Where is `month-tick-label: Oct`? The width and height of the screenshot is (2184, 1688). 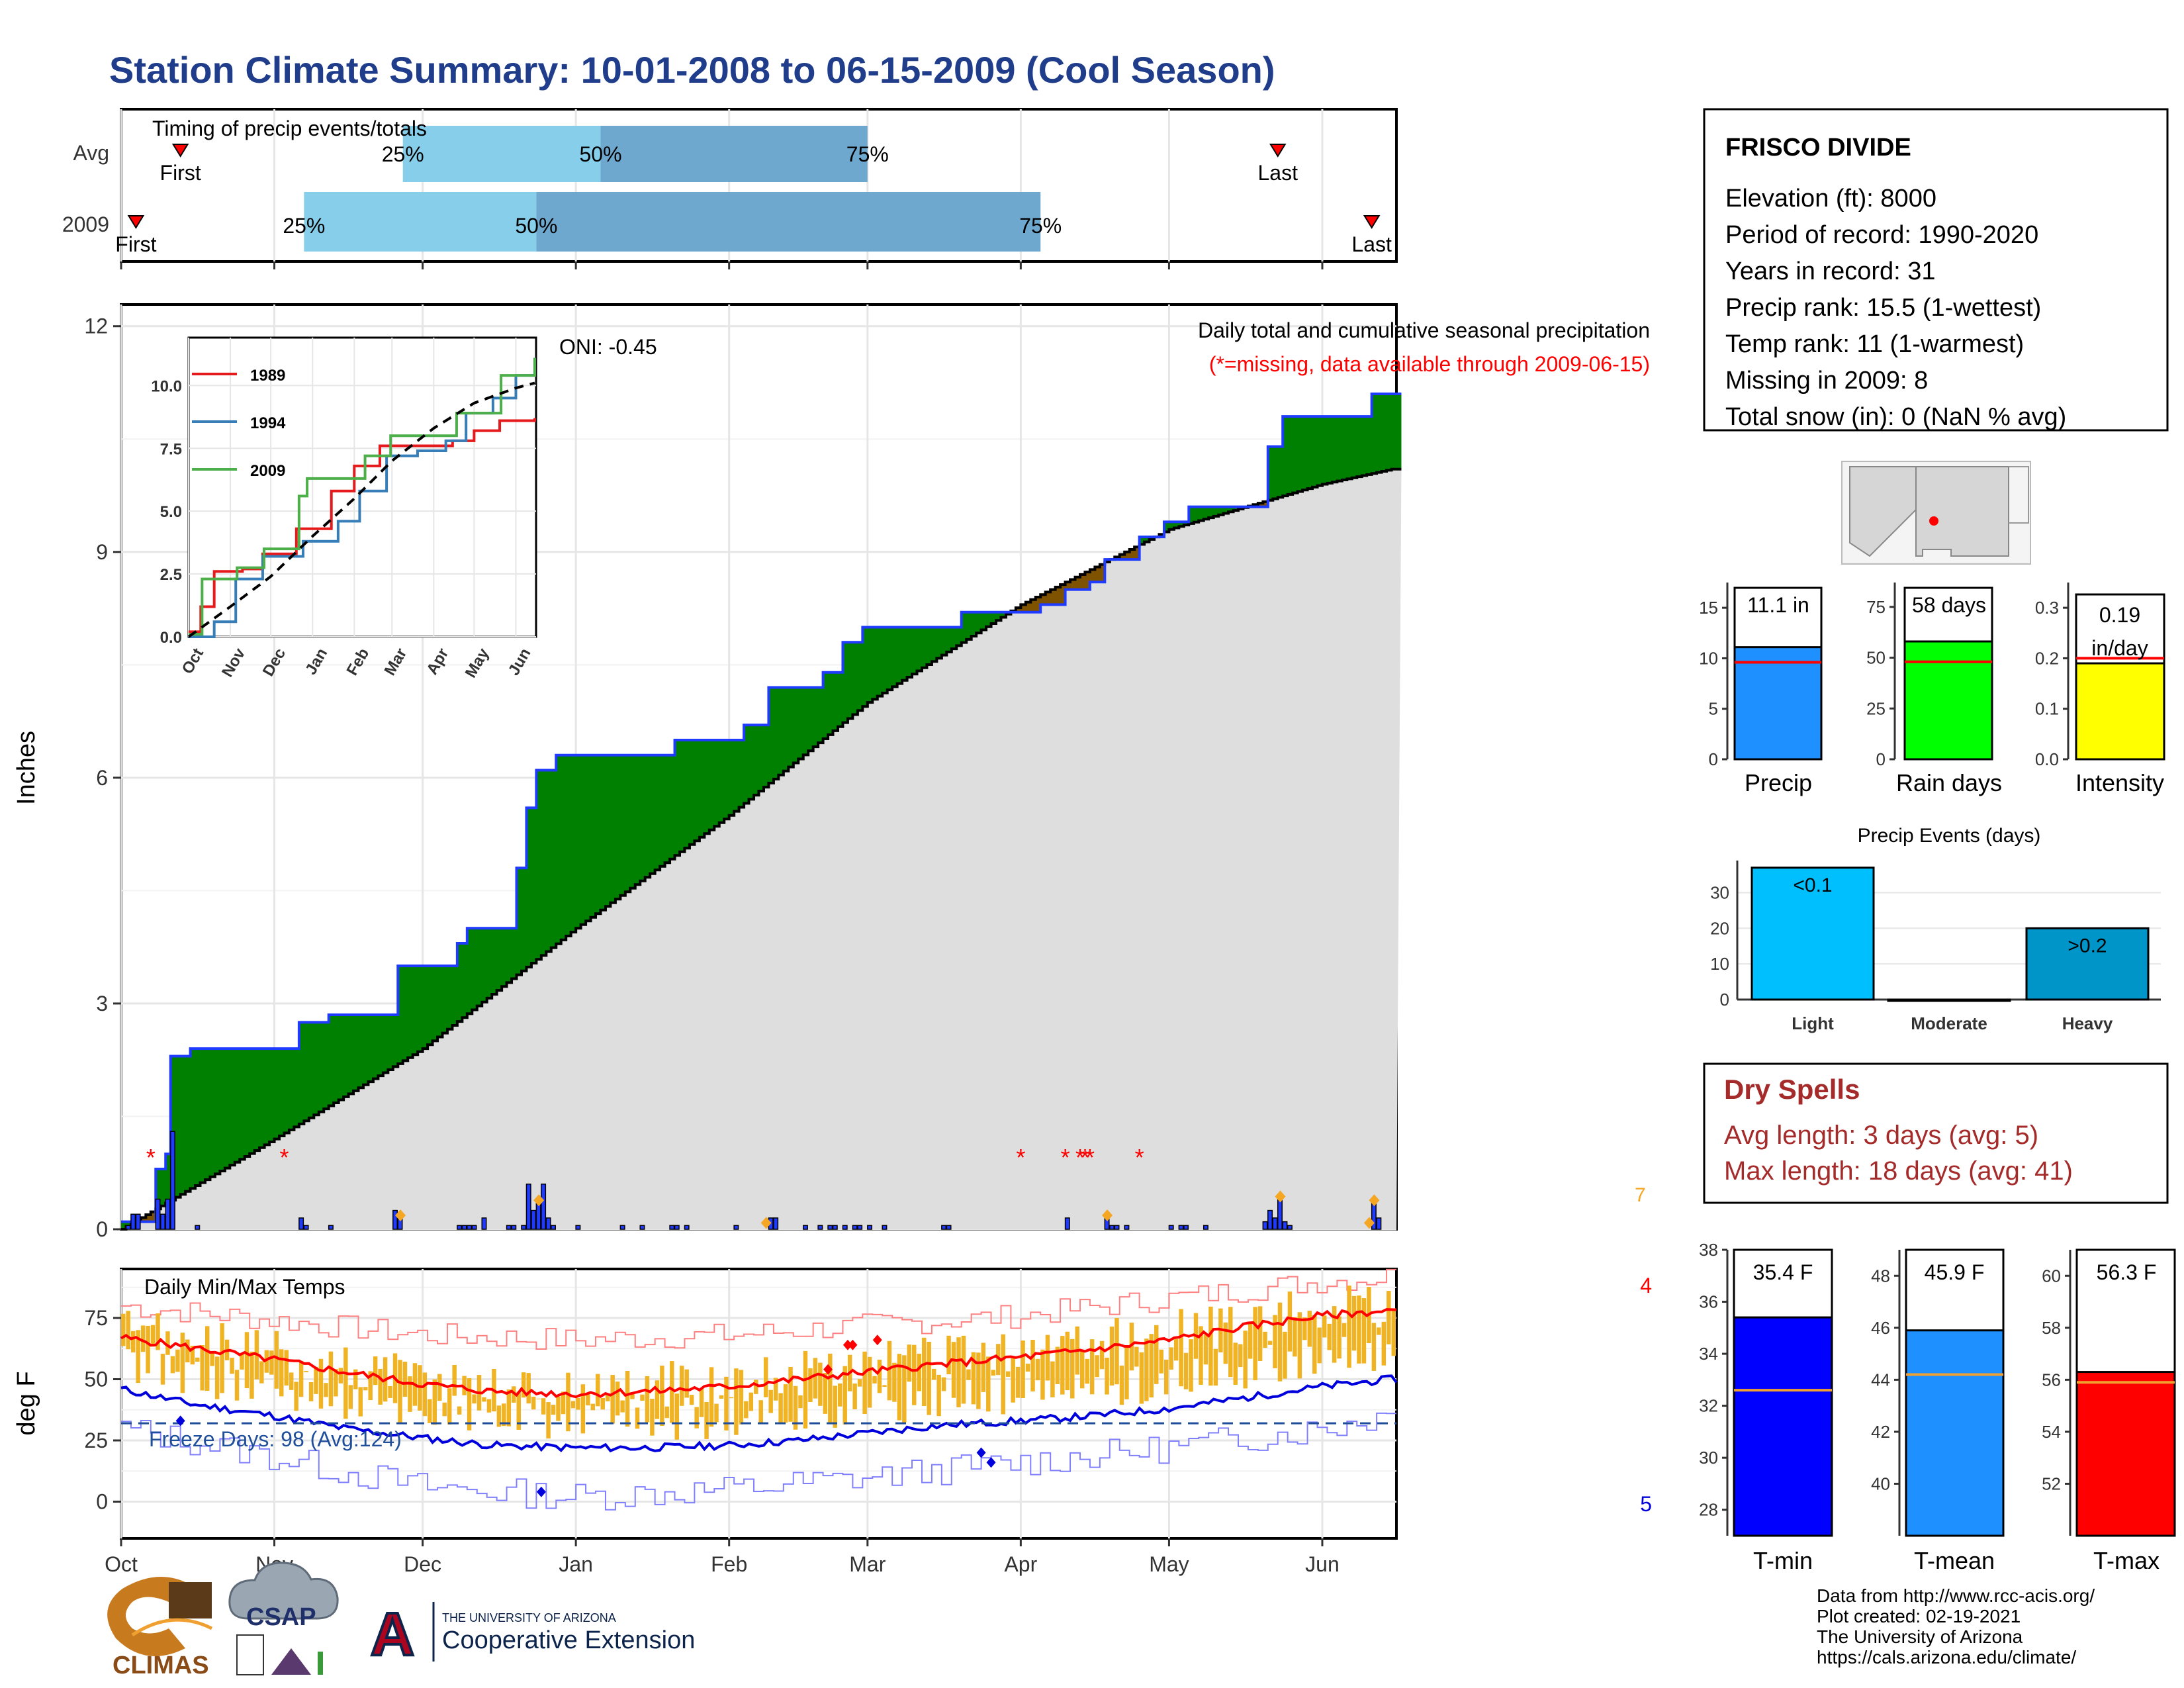 month-tick-label: Oct is located at coordinates (121, 1564).